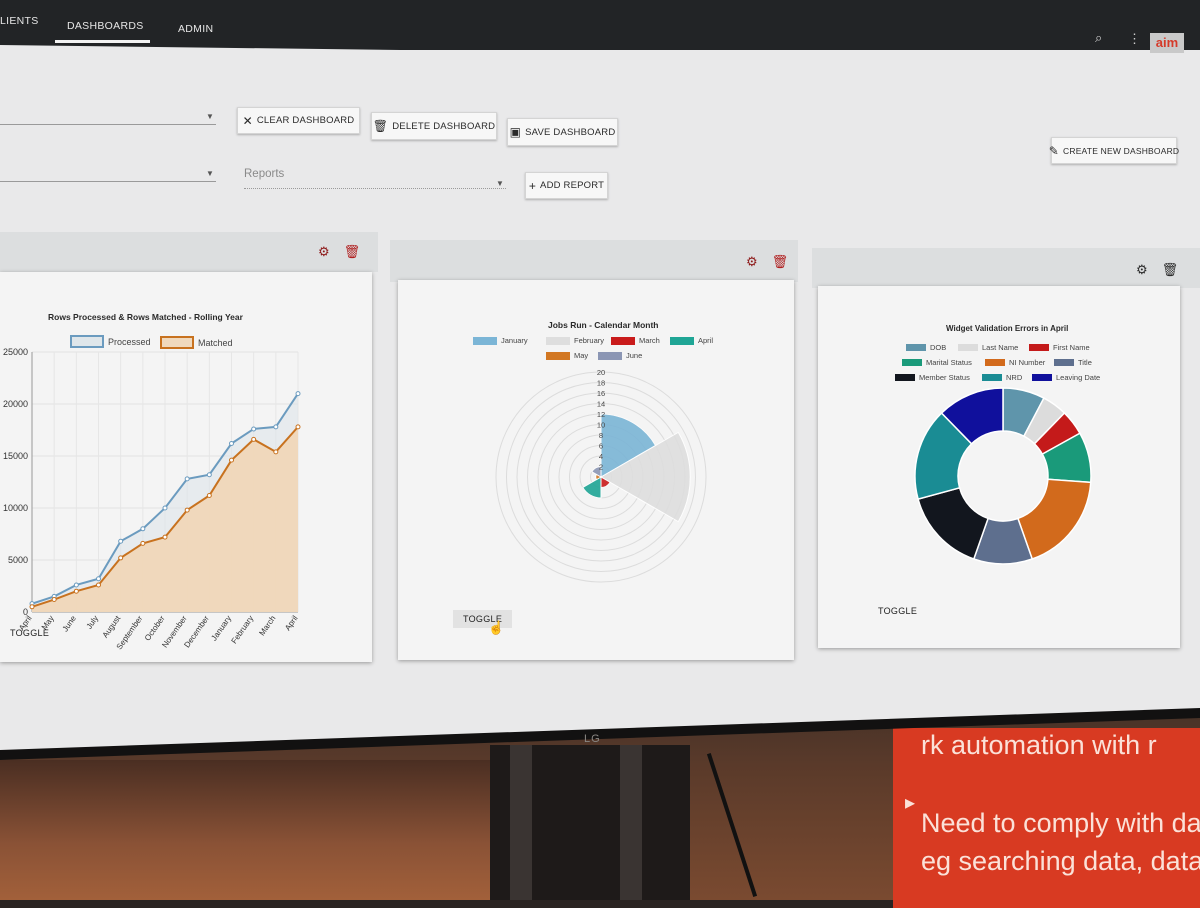  Describe the element at coordinates (298, 120) in the screenshot. I see `clear-dashboard-button: ✕ CLEAR DASHBOARD` at that location.